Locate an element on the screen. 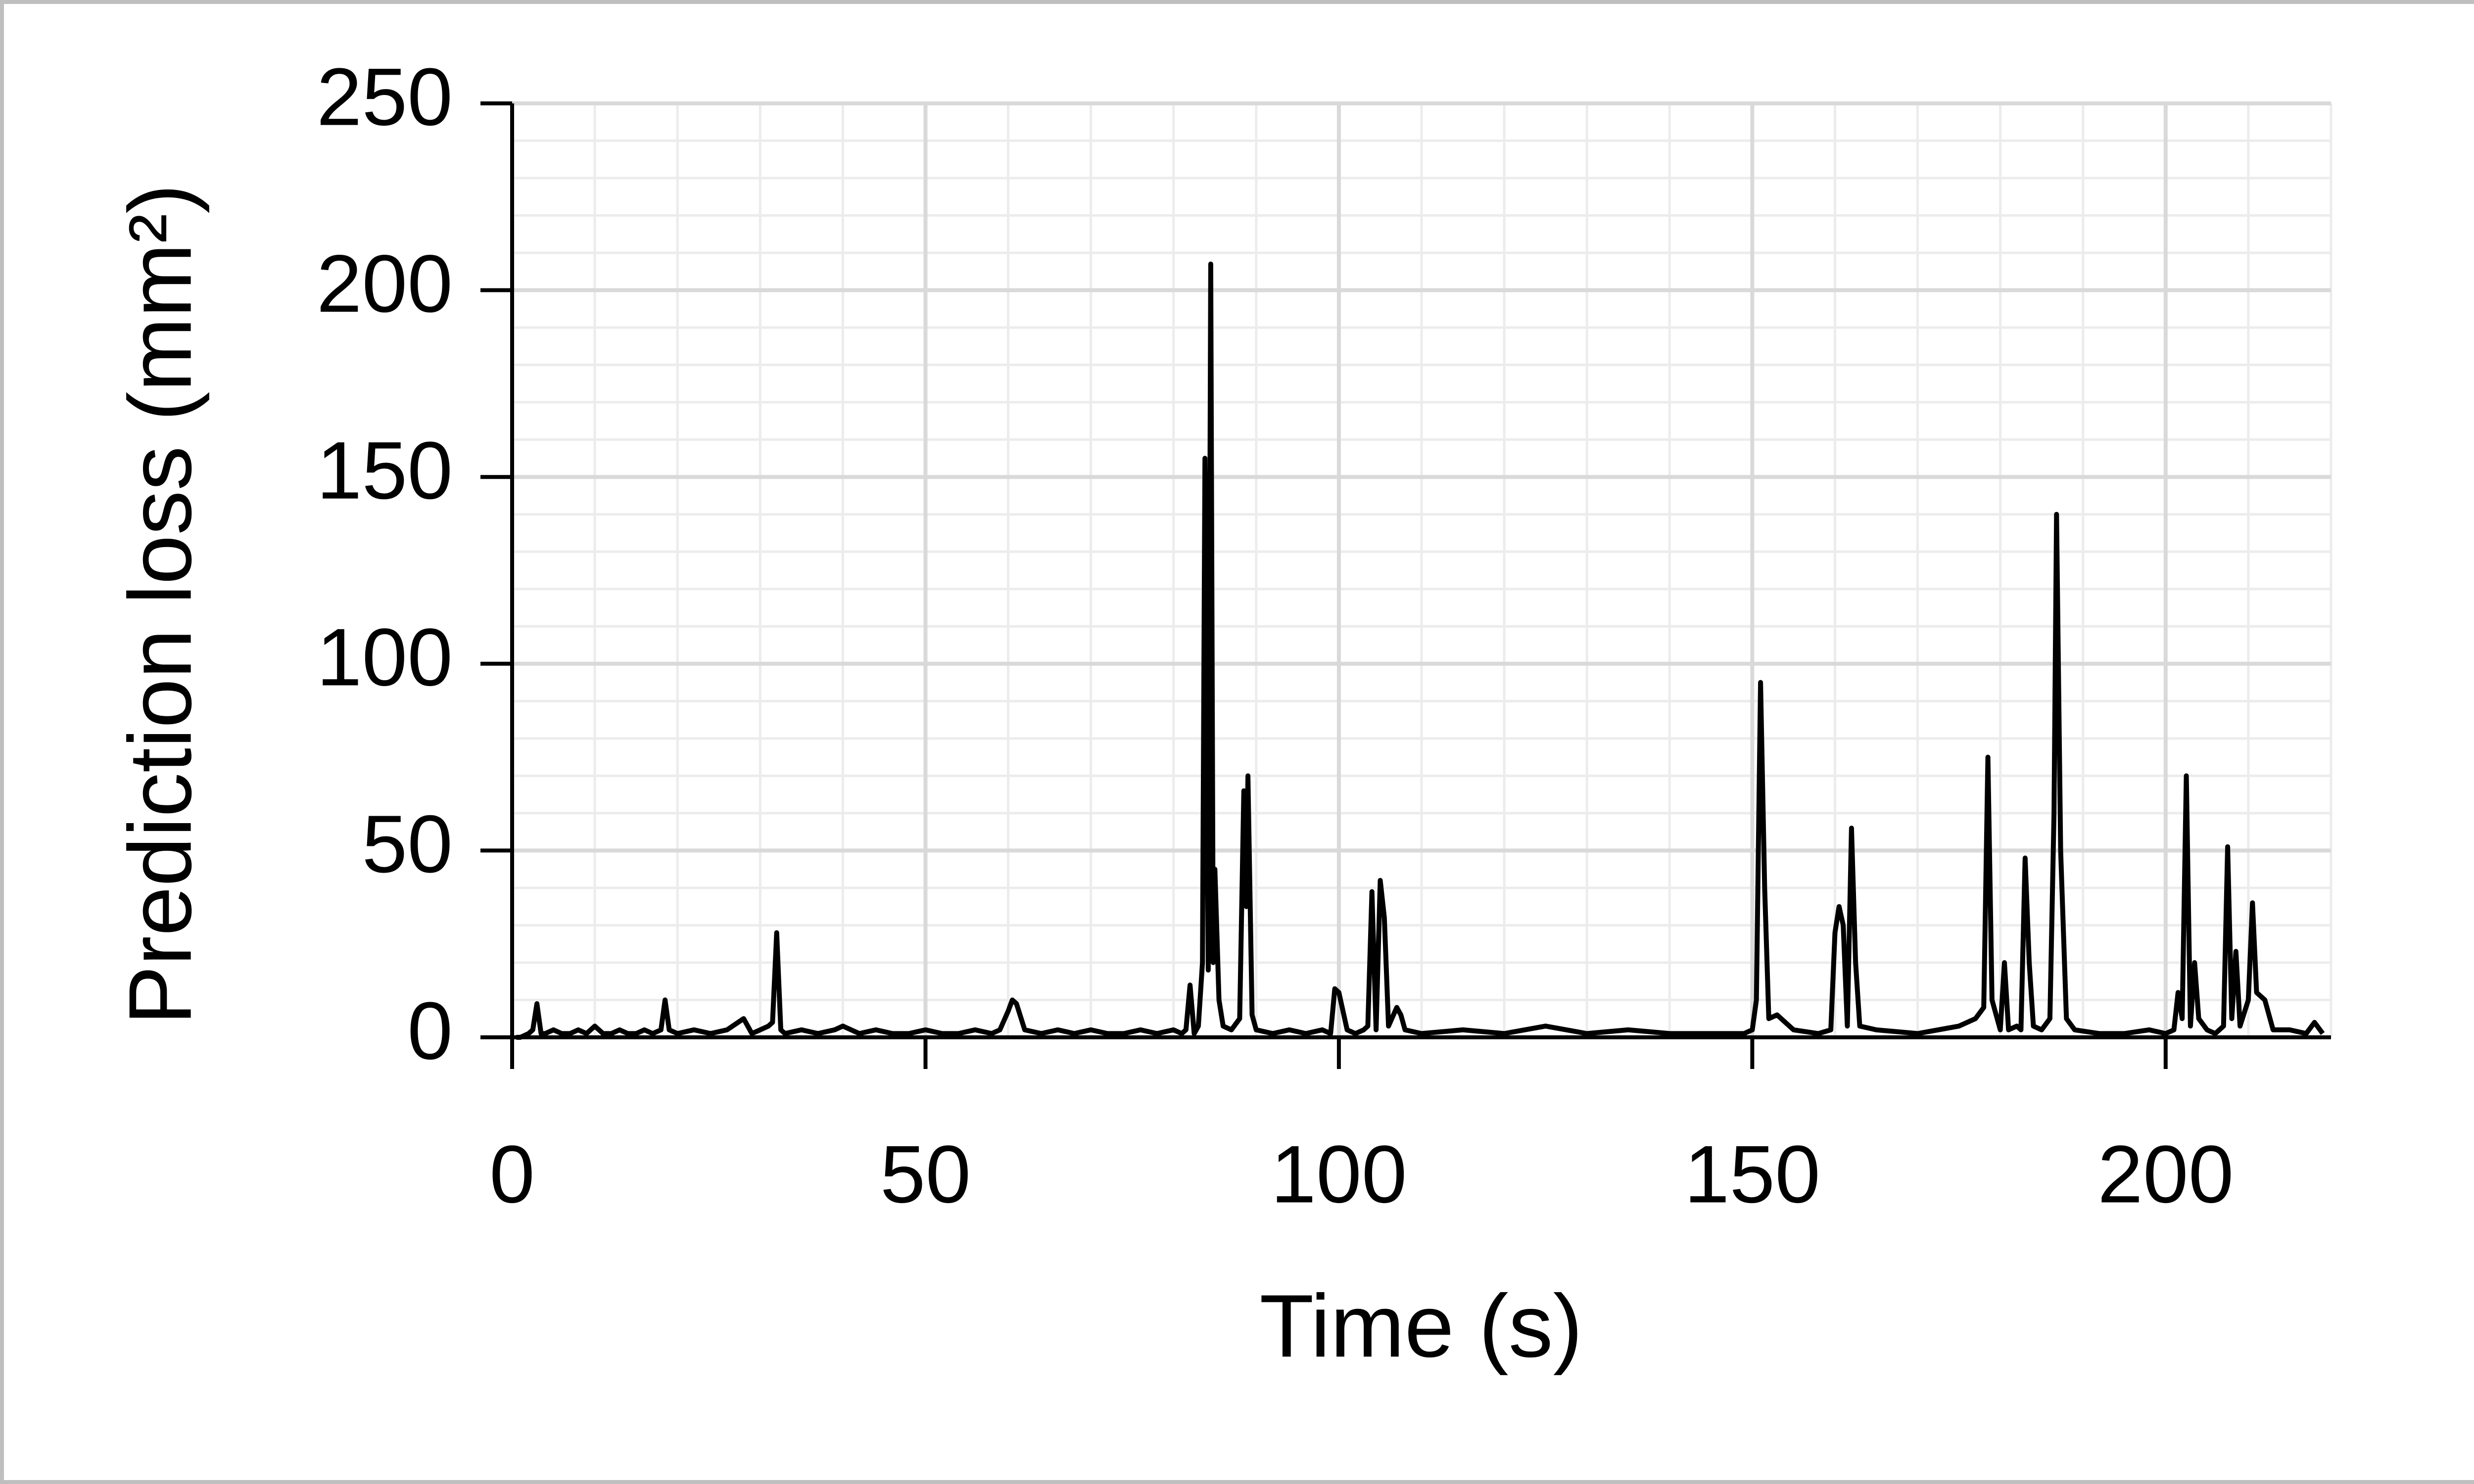 This screenshot has height=1484, width=2474. x-tick-label: 150 is located at coordinates (1752, 1174).